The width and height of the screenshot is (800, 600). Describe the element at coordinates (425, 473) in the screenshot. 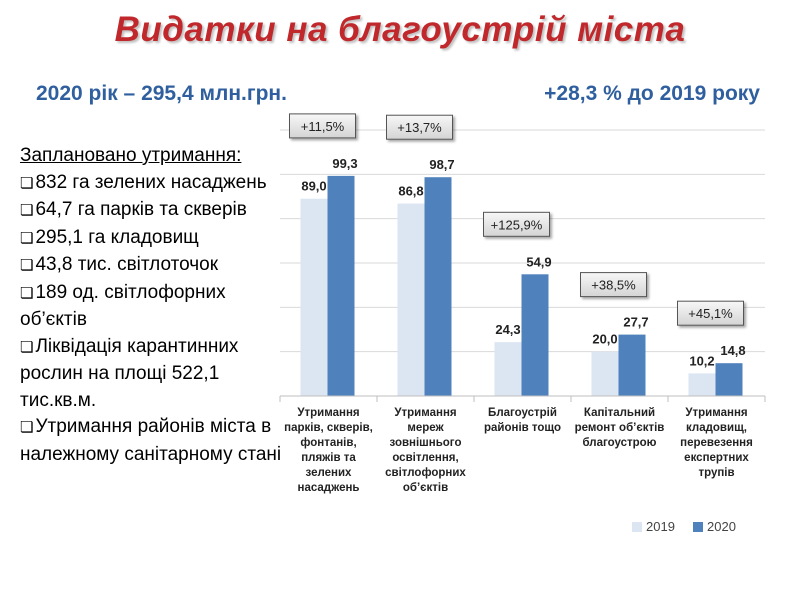

I see `category-label-line: світлофорних` at that location.